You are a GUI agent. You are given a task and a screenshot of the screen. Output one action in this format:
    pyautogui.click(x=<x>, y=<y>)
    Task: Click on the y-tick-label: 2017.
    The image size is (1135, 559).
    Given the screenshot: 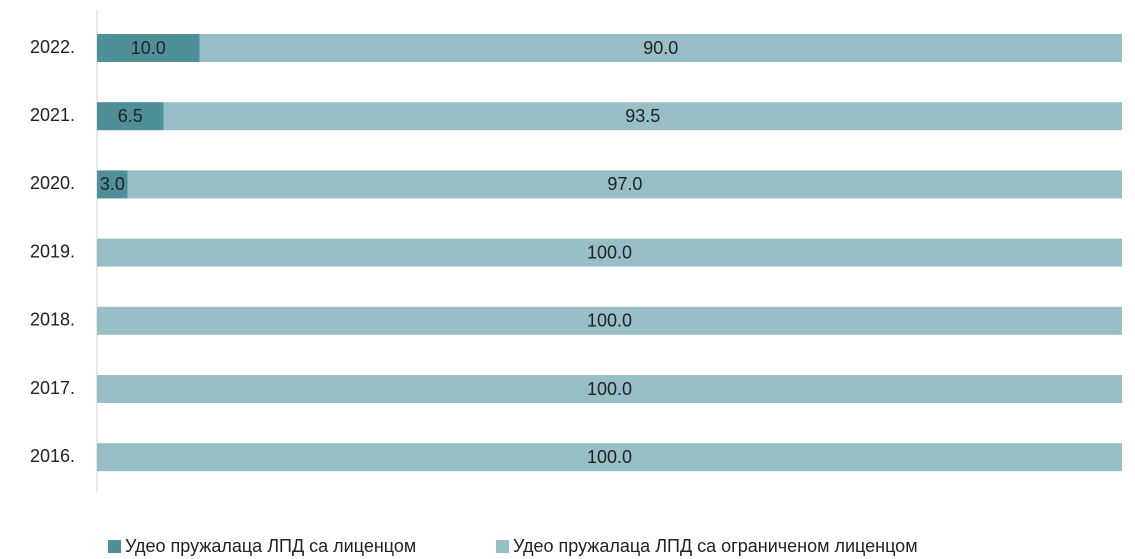 What is the action you would take?
    pyautogui.click(x=52, y=388)
    